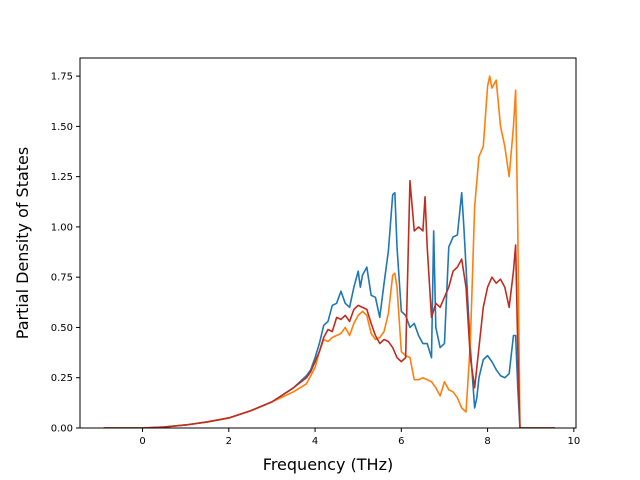  I want to click on x-tick-label: 0, so click(142, 441).